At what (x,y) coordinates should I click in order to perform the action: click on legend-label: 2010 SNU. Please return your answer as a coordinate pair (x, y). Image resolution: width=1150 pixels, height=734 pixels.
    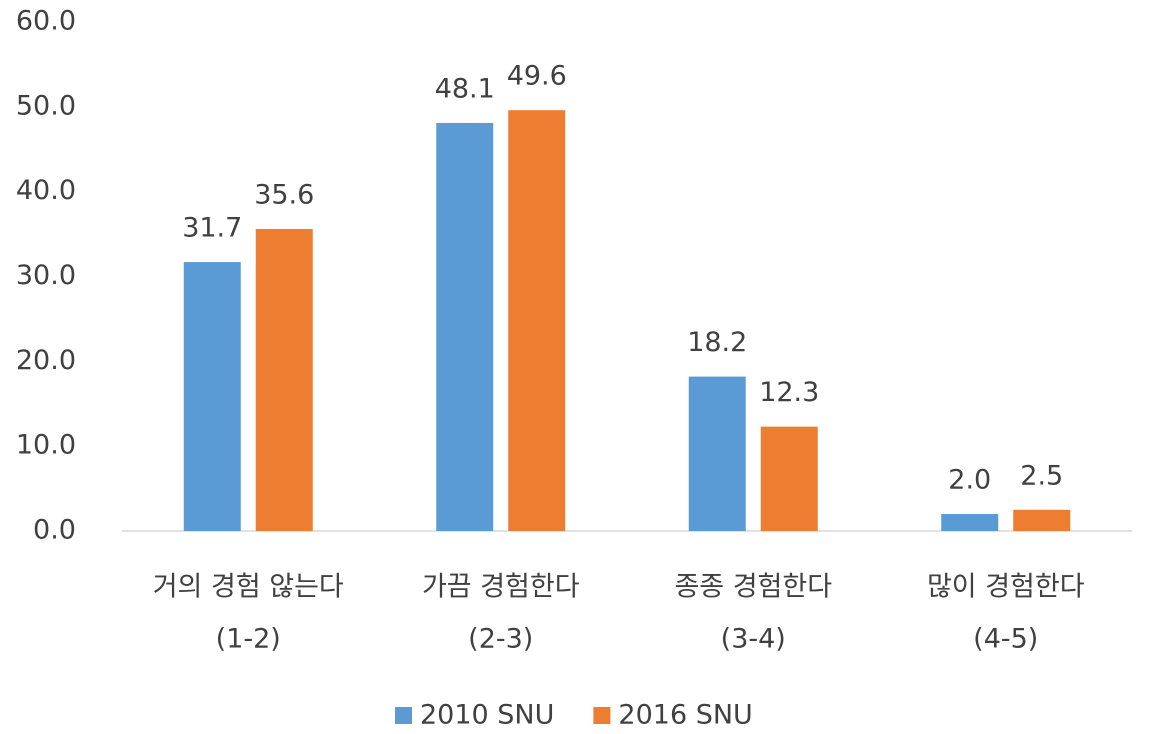
    Looking at the image, I should click on (487, 715).